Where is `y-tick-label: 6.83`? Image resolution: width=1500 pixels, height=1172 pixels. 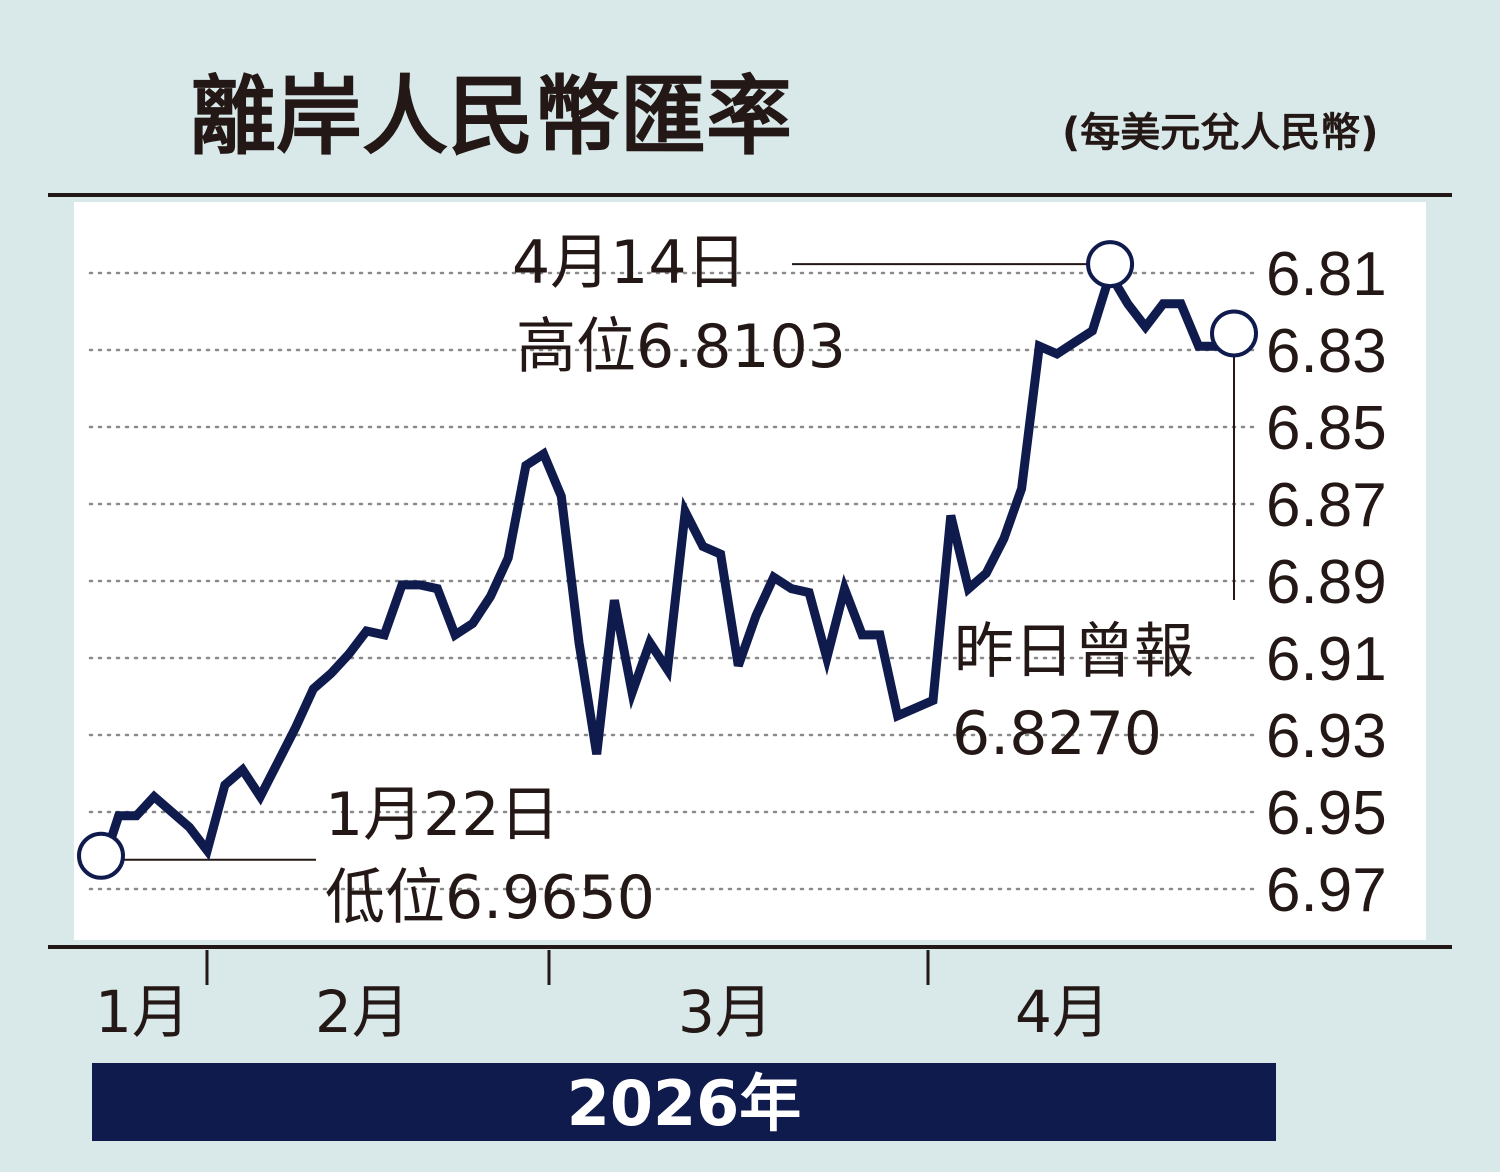
y-tick-label: 6.83 is located at coordinates (1326, 351).